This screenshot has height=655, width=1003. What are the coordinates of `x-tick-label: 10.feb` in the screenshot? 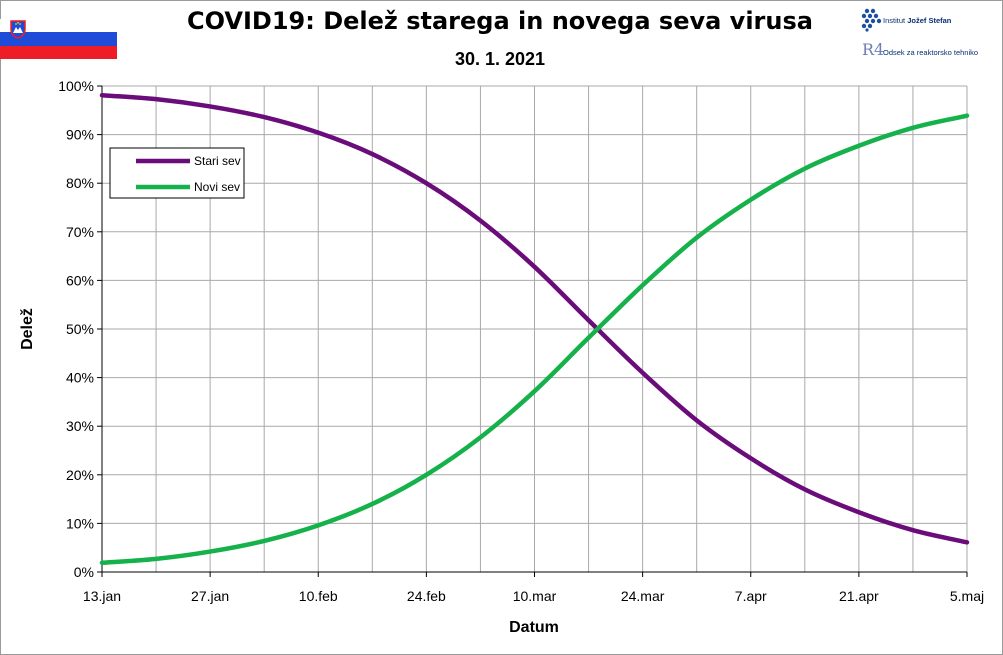 It's located at (318, 596).